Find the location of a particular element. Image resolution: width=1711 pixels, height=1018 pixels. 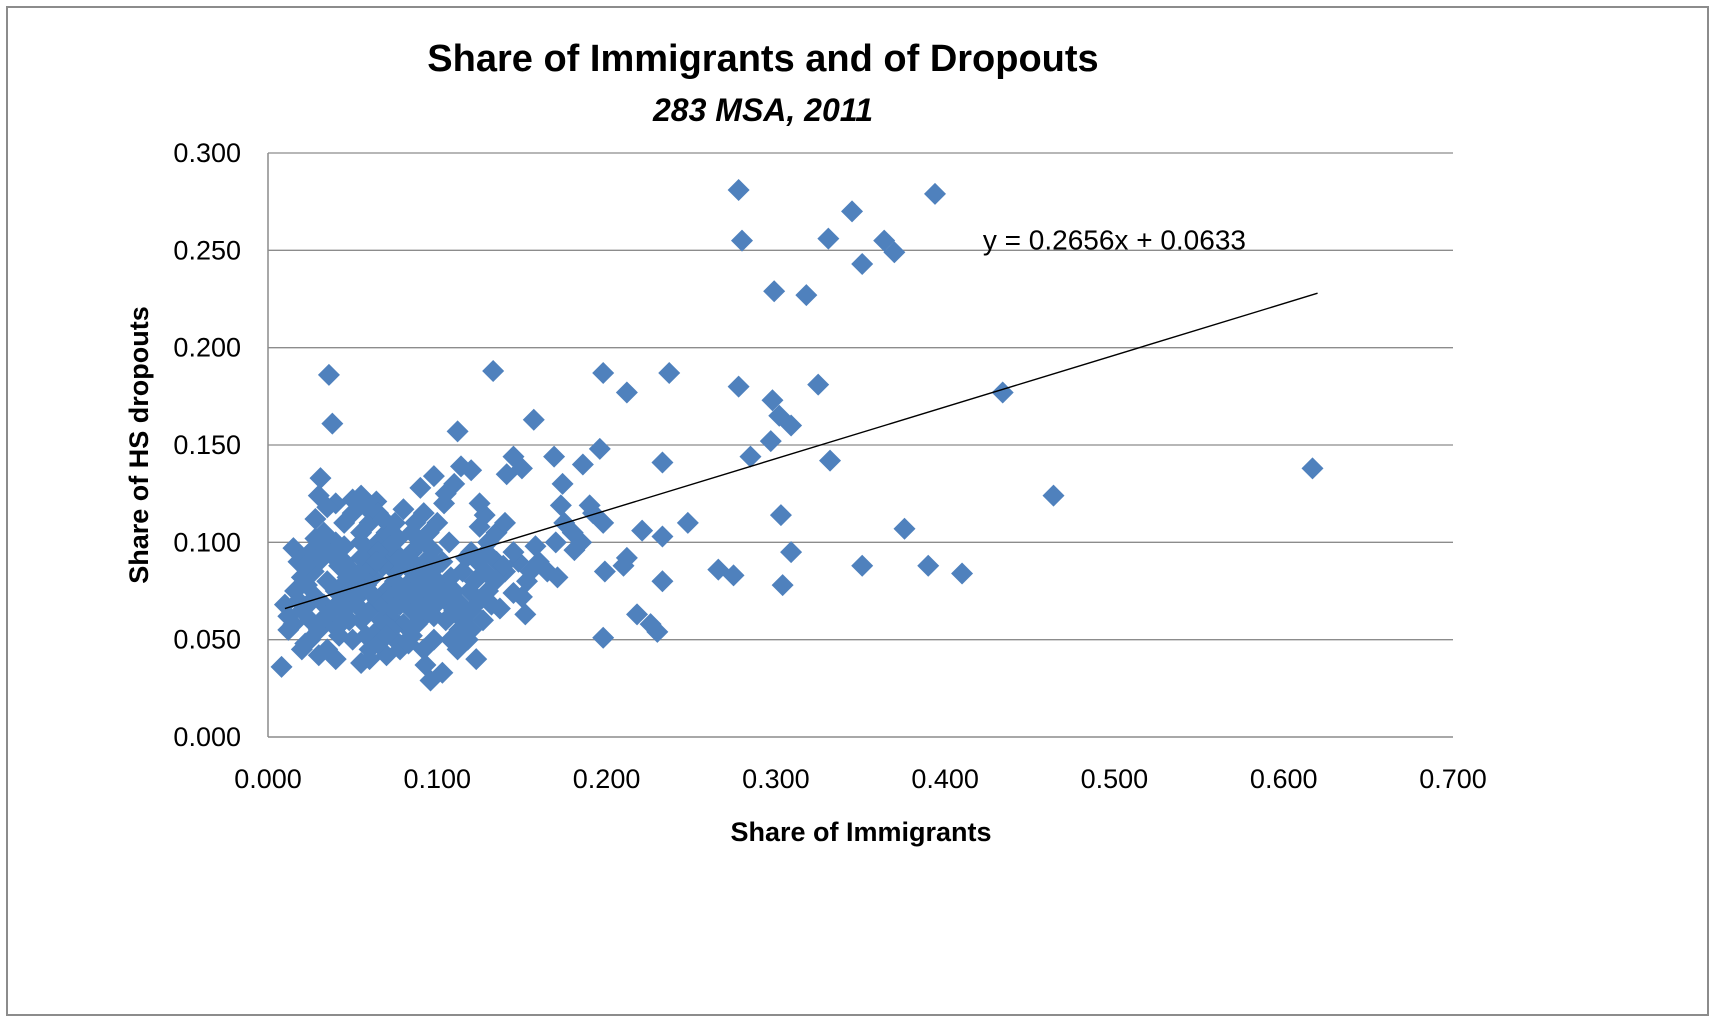

x-tick-label: 0.700 is located at coordinates (1453, 779).